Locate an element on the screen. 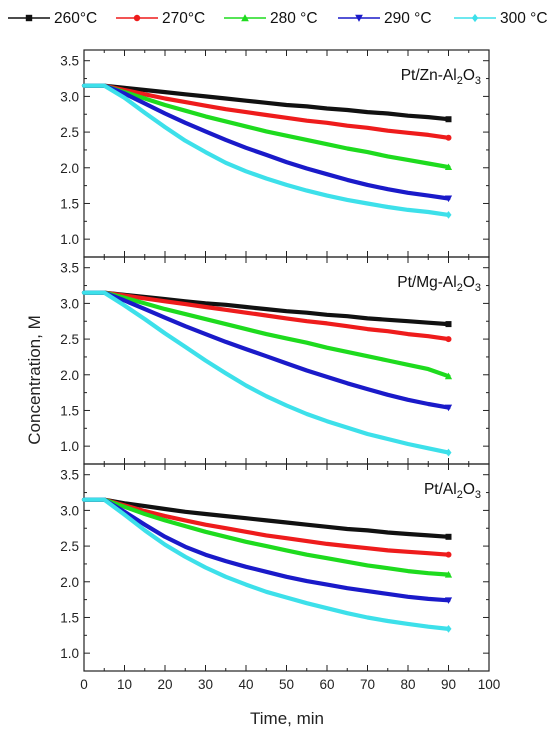  y-axis-title: Concentration, M is located at coordinates (34, 379).